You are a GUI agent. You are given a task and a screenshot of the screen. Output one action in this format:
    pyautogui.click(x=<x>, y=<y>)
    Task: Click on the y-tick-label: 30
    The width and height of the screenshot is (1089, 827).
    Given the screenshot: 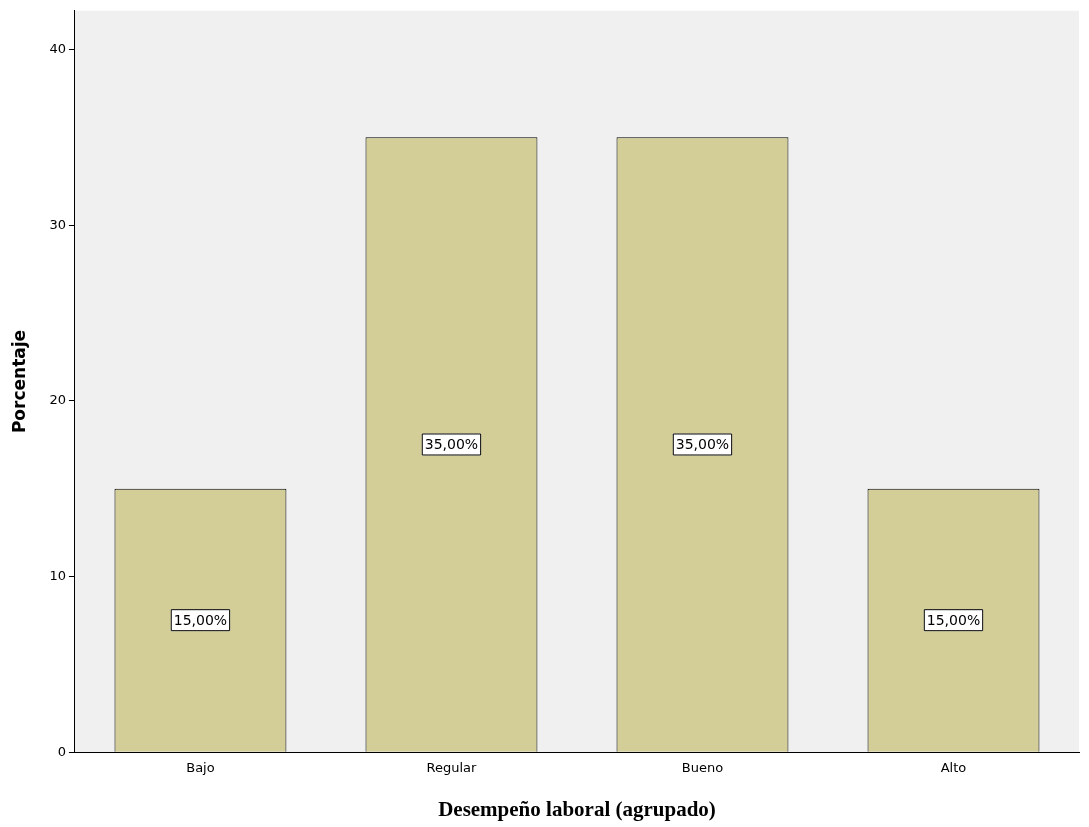 What is the action you would take?
    pyautogui.click(x=57, y=224)
    